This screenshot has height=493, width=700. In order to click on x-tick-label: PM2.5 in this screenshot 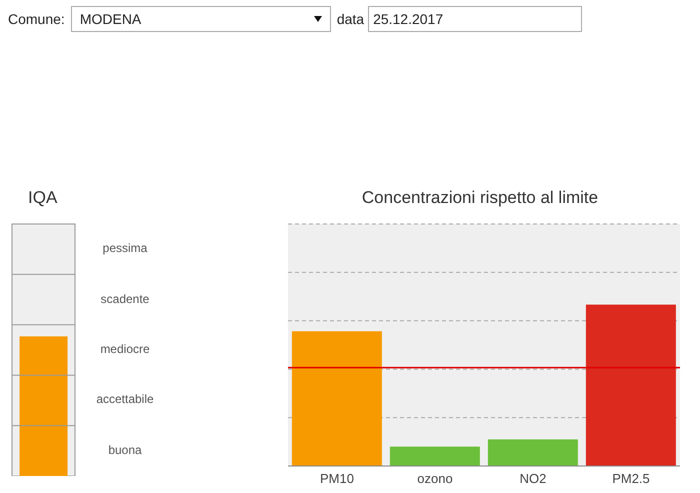, I will do `click(631, 478)`.